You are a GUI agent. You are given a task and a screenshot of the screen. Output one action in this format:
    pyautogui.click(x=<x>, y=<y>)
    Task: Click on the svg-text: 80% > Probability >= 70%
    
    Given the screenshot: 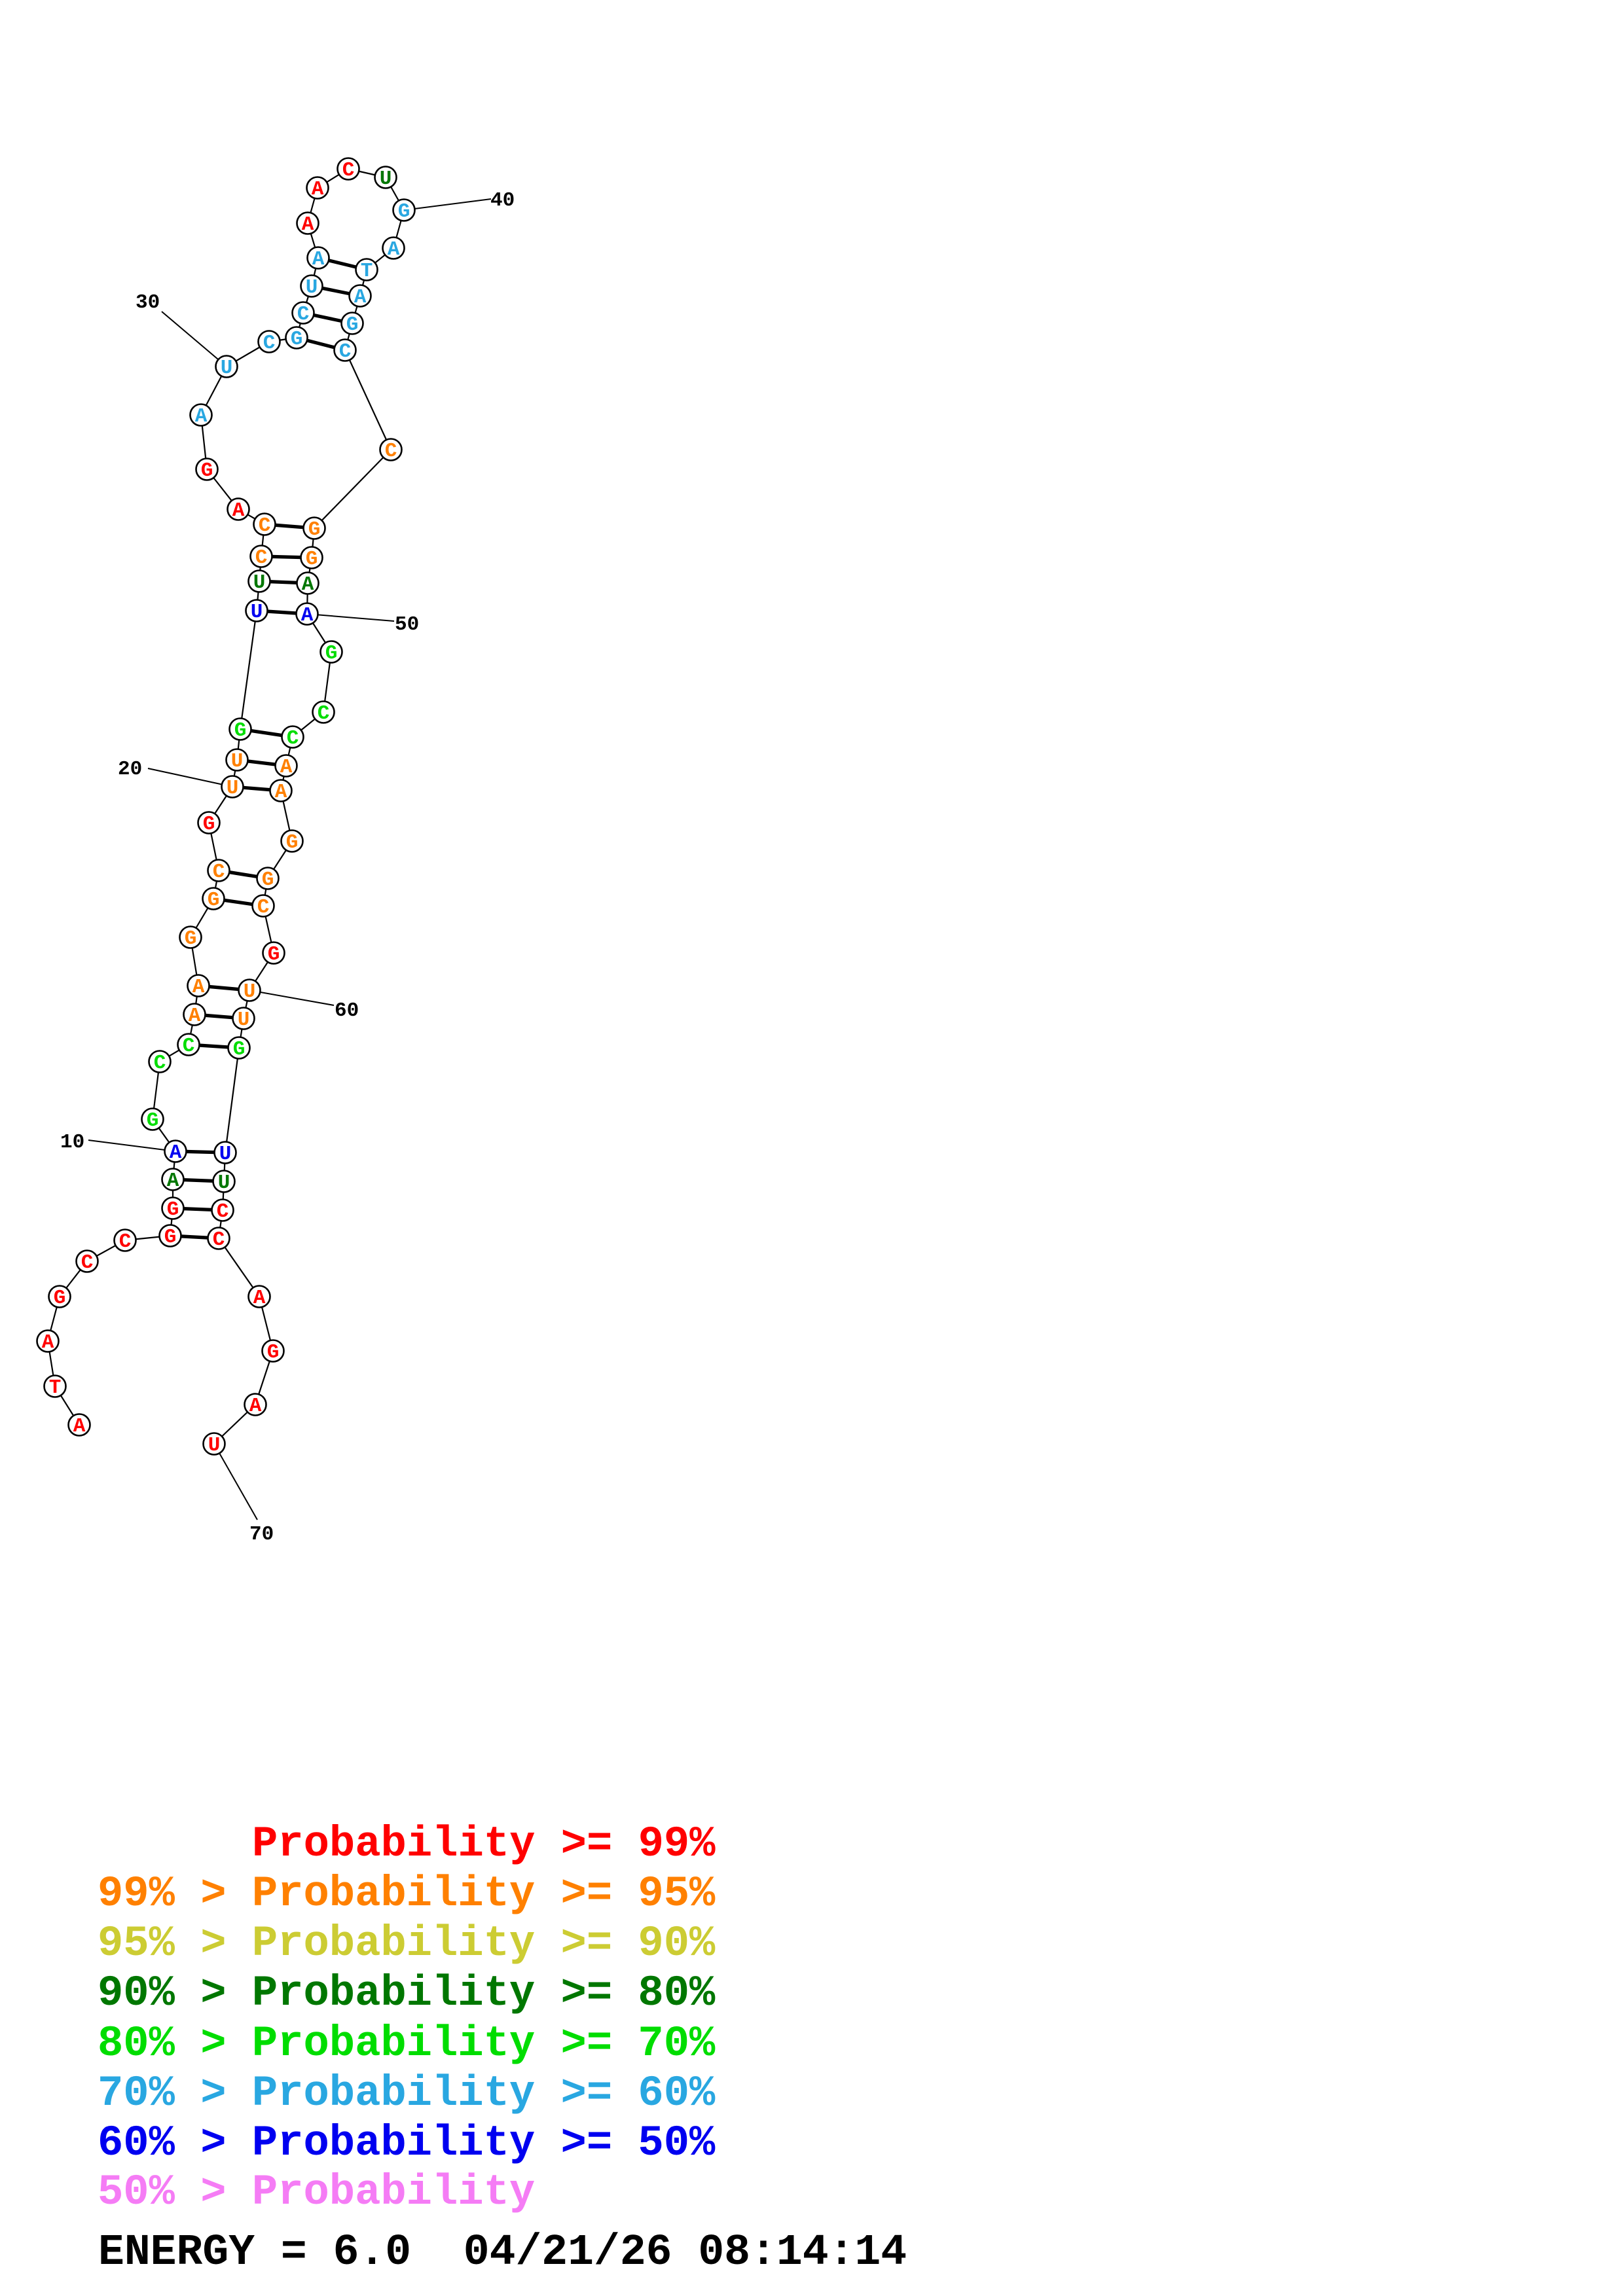 What is the action you would take?
    pyautogui.click(x=407, y=2043)
    